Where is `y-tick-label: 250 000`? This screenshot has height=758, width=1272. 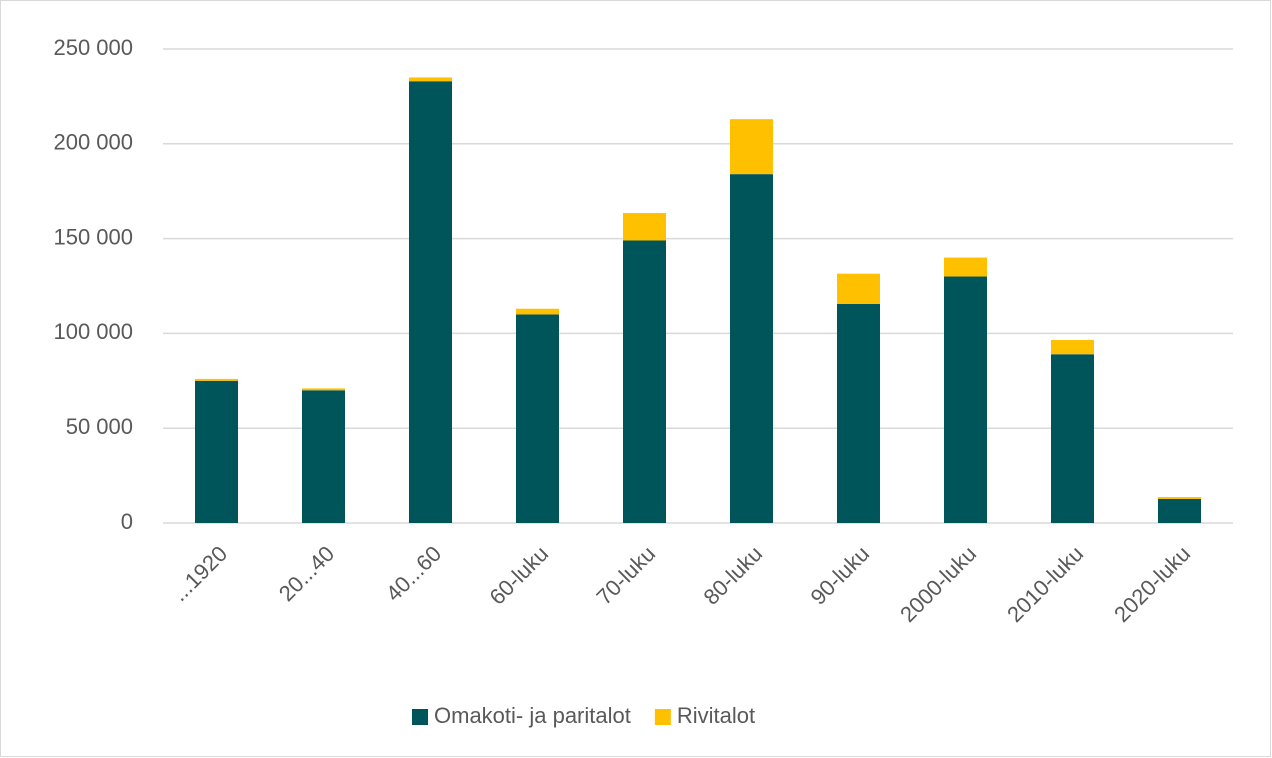 y-tick-label: 250 000 is located at coordinates (93, 47).